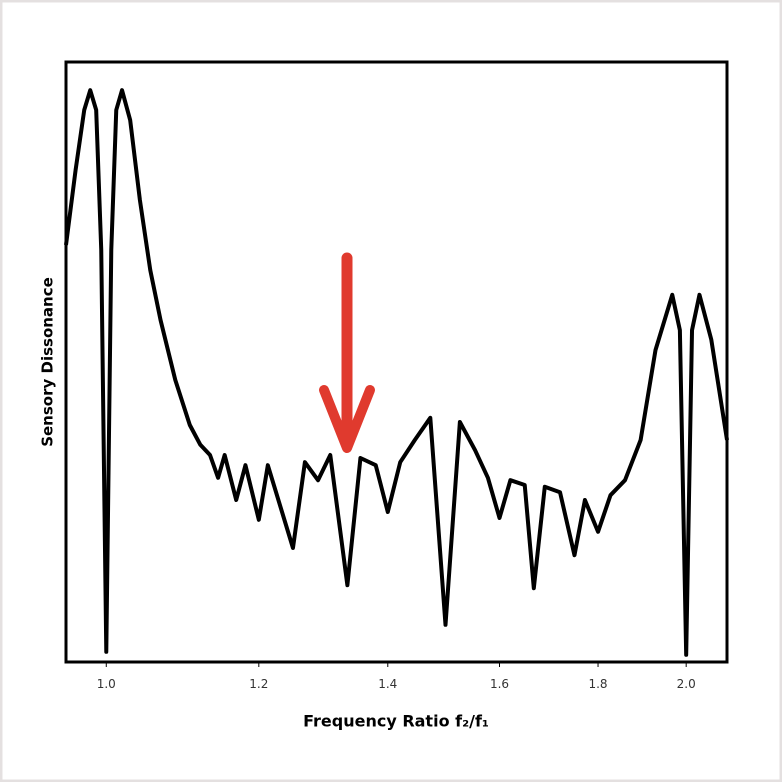  What do you see at coordinates (258, 684) in the screenshot?
I see `x-tick-label: 1.2` at bounding box center [258, 684].